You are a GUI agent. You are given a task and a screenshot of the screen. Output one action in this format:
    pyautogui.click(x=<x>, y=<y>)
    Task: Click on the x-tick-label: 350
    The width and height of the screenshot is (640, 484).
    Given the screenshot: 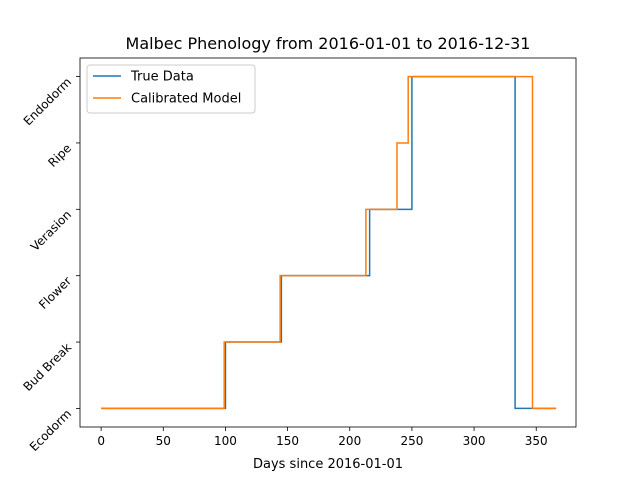 What is the action you would take?
    pyautogui.click(x=536, y=441)
    